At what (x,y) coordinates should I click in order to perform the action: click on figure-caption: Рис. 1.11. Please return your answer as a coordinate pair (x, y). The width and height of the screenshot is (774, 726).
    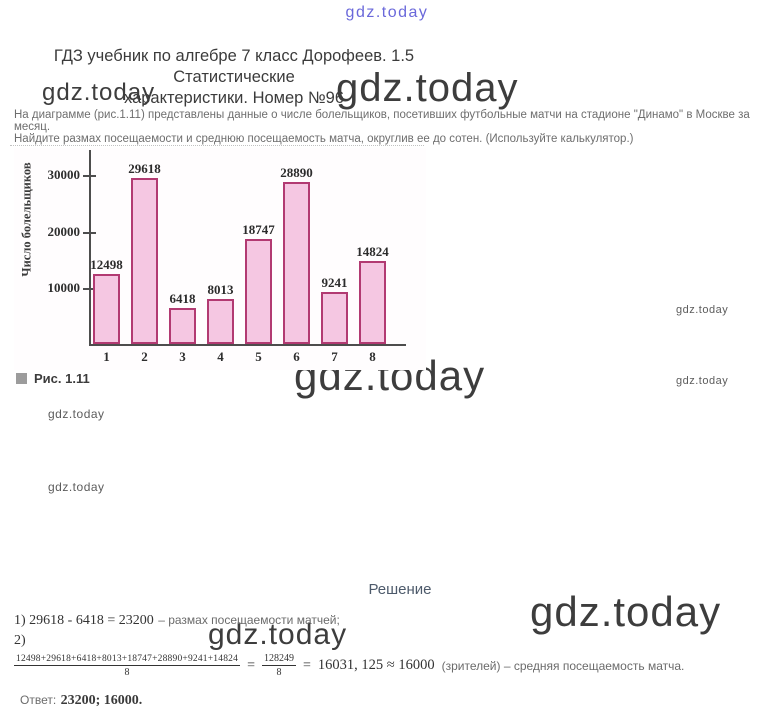
    Looking at the image, I should click on (53, 378).